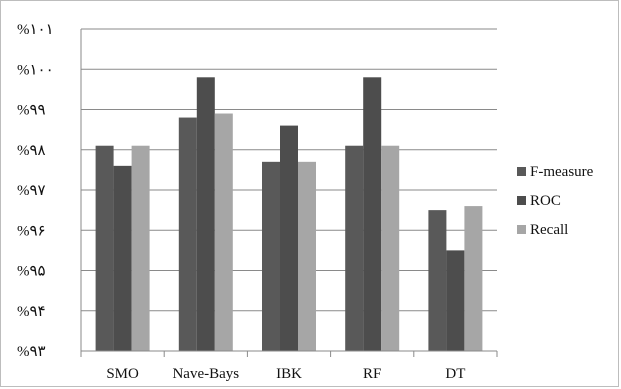  What do you see at coordinates (31, 111) in the screenshot?
I see `y-tick-label: %۹۹` at bounding box center [31, 111].